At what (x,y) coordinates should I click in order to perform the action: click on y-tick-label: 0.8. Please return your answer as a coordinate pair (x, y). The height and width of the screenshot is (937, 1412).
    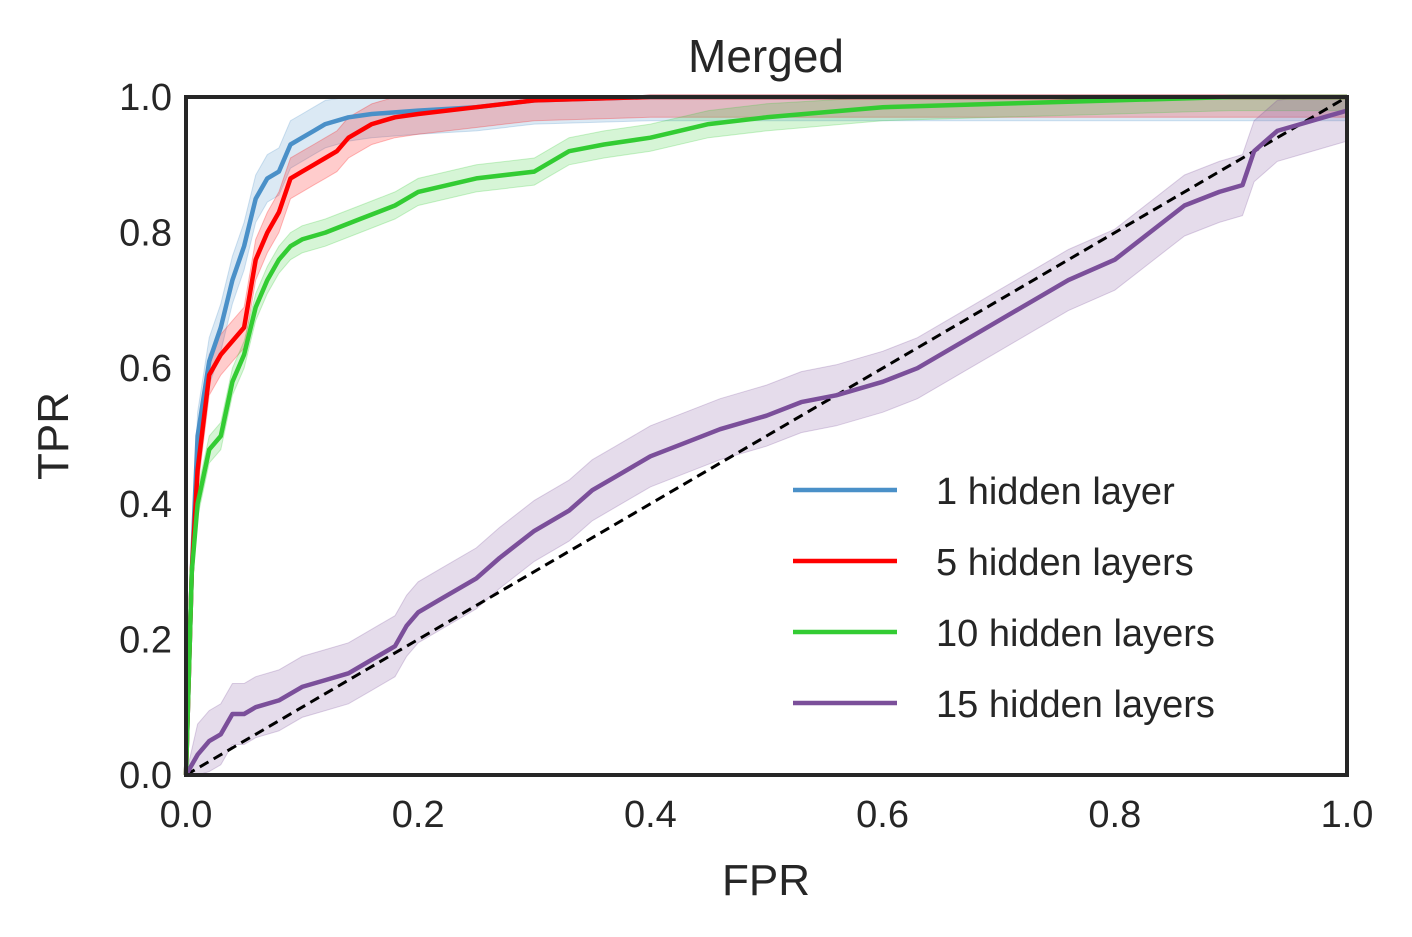
    Looking at the image, I should click on (145, 234).